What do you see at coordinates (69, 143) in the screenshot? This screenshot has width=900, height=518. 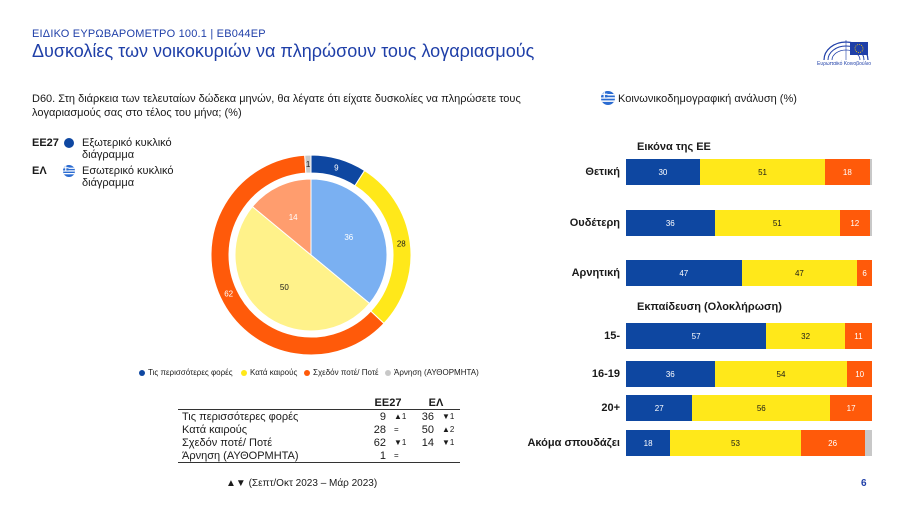 I see `eu-dot-icon` at bounding box center [69, 143].